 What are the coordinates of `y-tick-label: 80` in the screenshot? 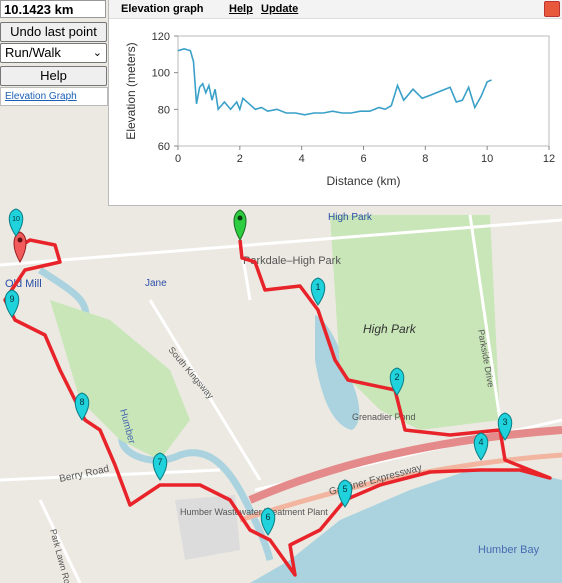 It's located at (164, 110).